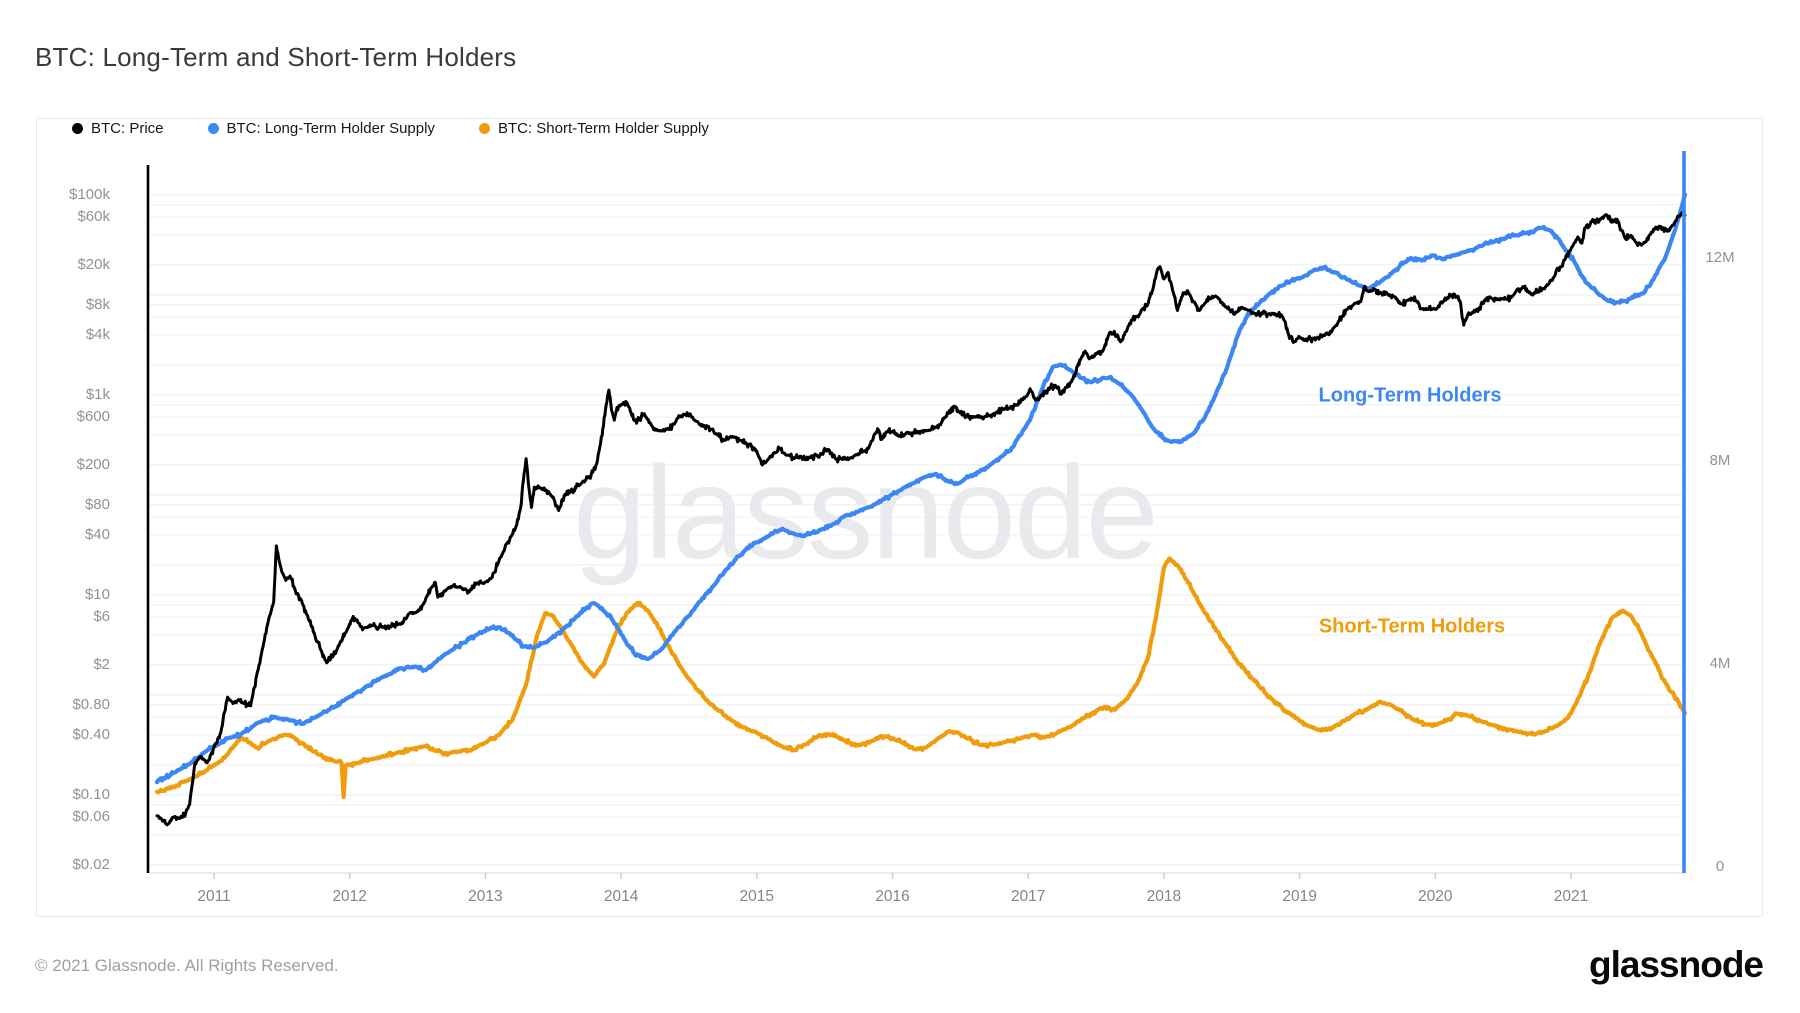  I want to click on year-axis-tick-label: 2020, so click(1435, 896).